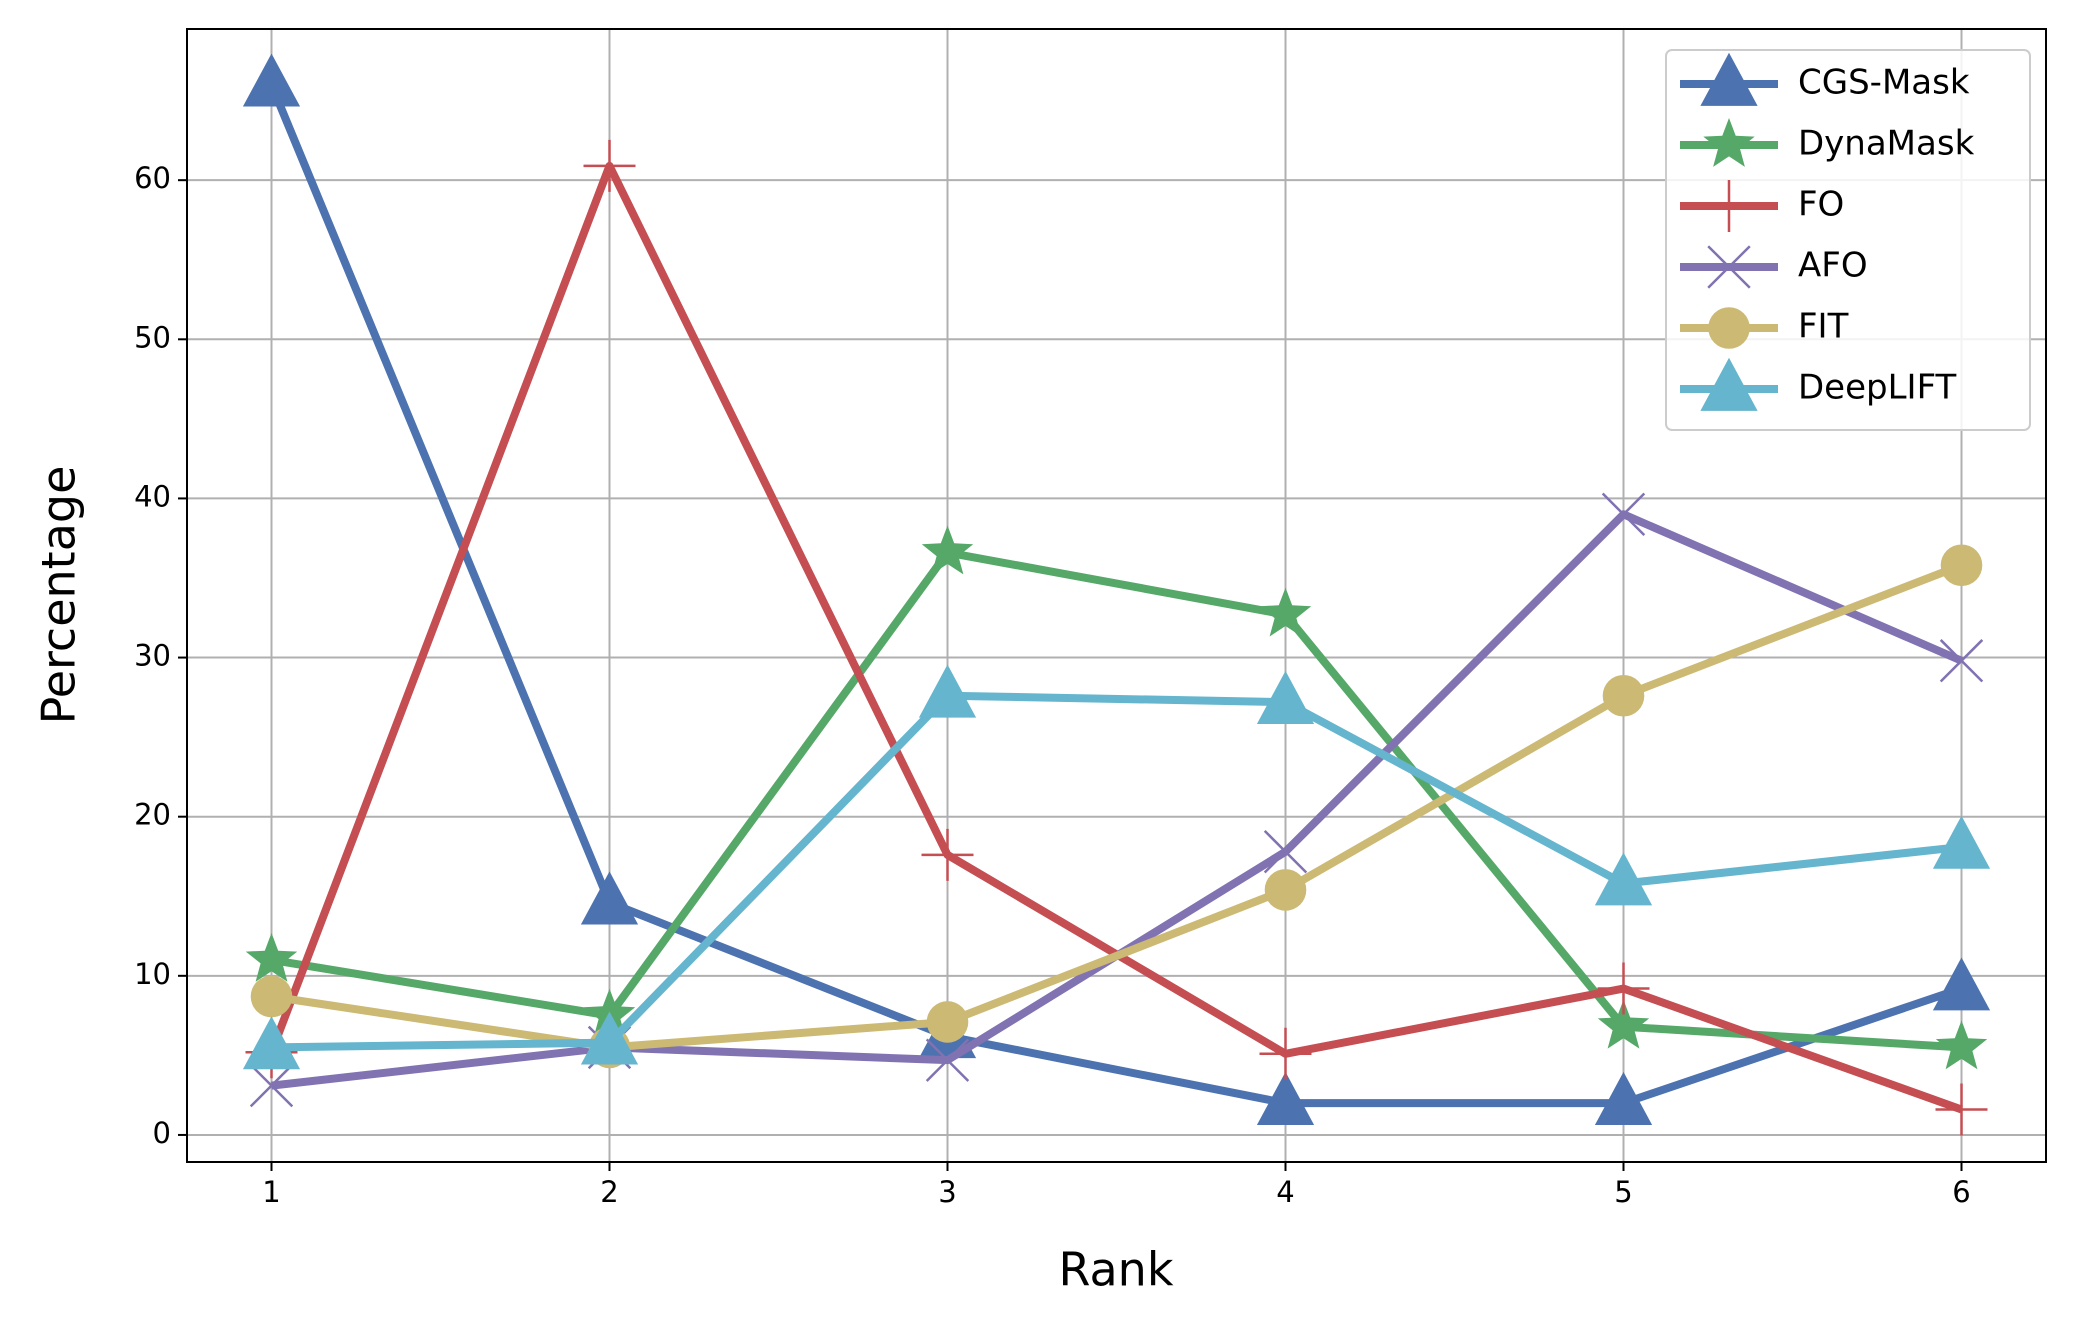 The image size is (2075, 1335). Describe the element at coordinates (1961, 1192) in the screenshot. I see `x-tick-label: 6` at that location.